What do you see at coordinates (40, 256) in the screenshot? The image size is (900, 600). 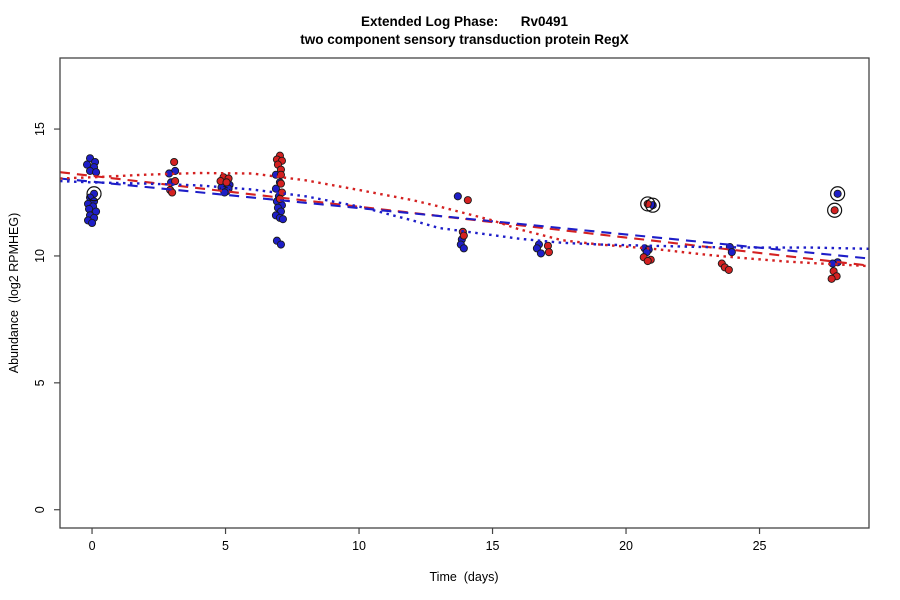 I see `y-tick-label: 10` at bounding box center [40, 256].